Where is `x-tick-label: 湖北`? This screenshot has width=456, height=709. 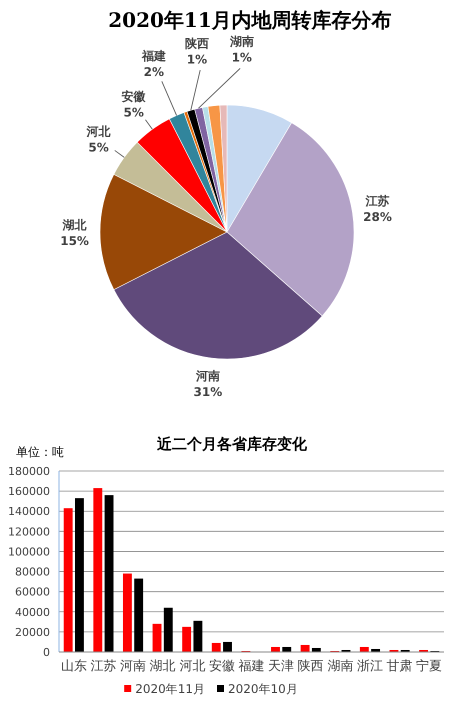 x-tick-label: 湖北 is located at coordinates (163, 666).